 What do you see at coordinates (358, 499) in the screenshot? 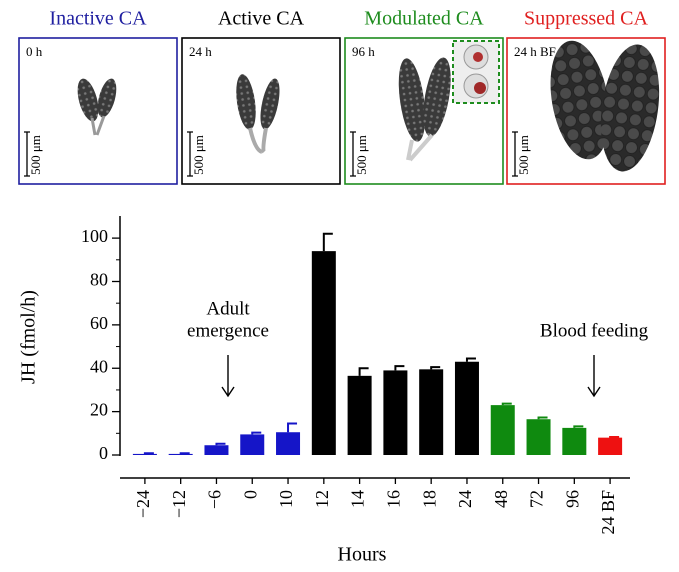
I see `x-tick-label: 14` at bounding box center [358, 499].